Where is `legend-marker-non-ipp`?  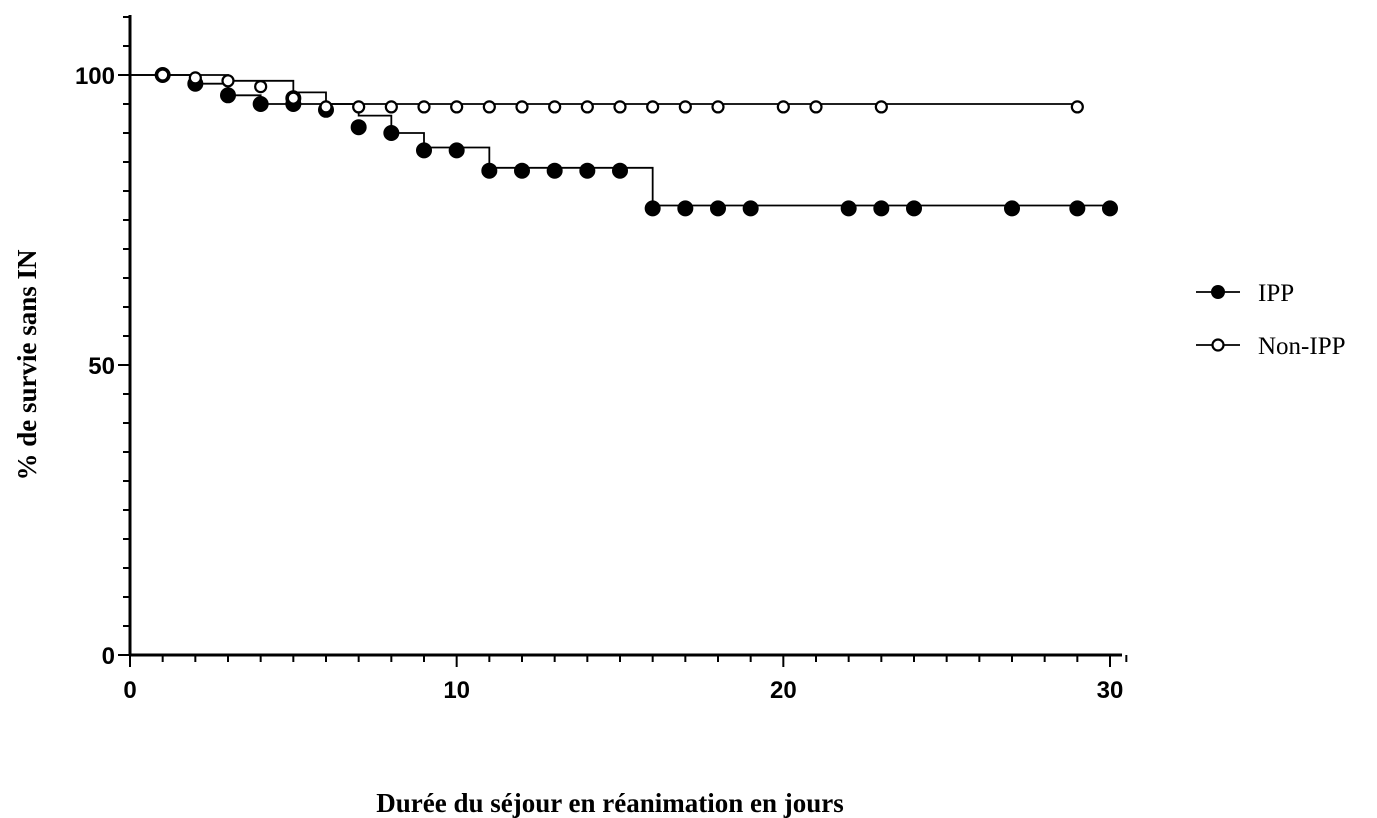
legend-marker-non-ipp is located at coordinates (1218, 345).